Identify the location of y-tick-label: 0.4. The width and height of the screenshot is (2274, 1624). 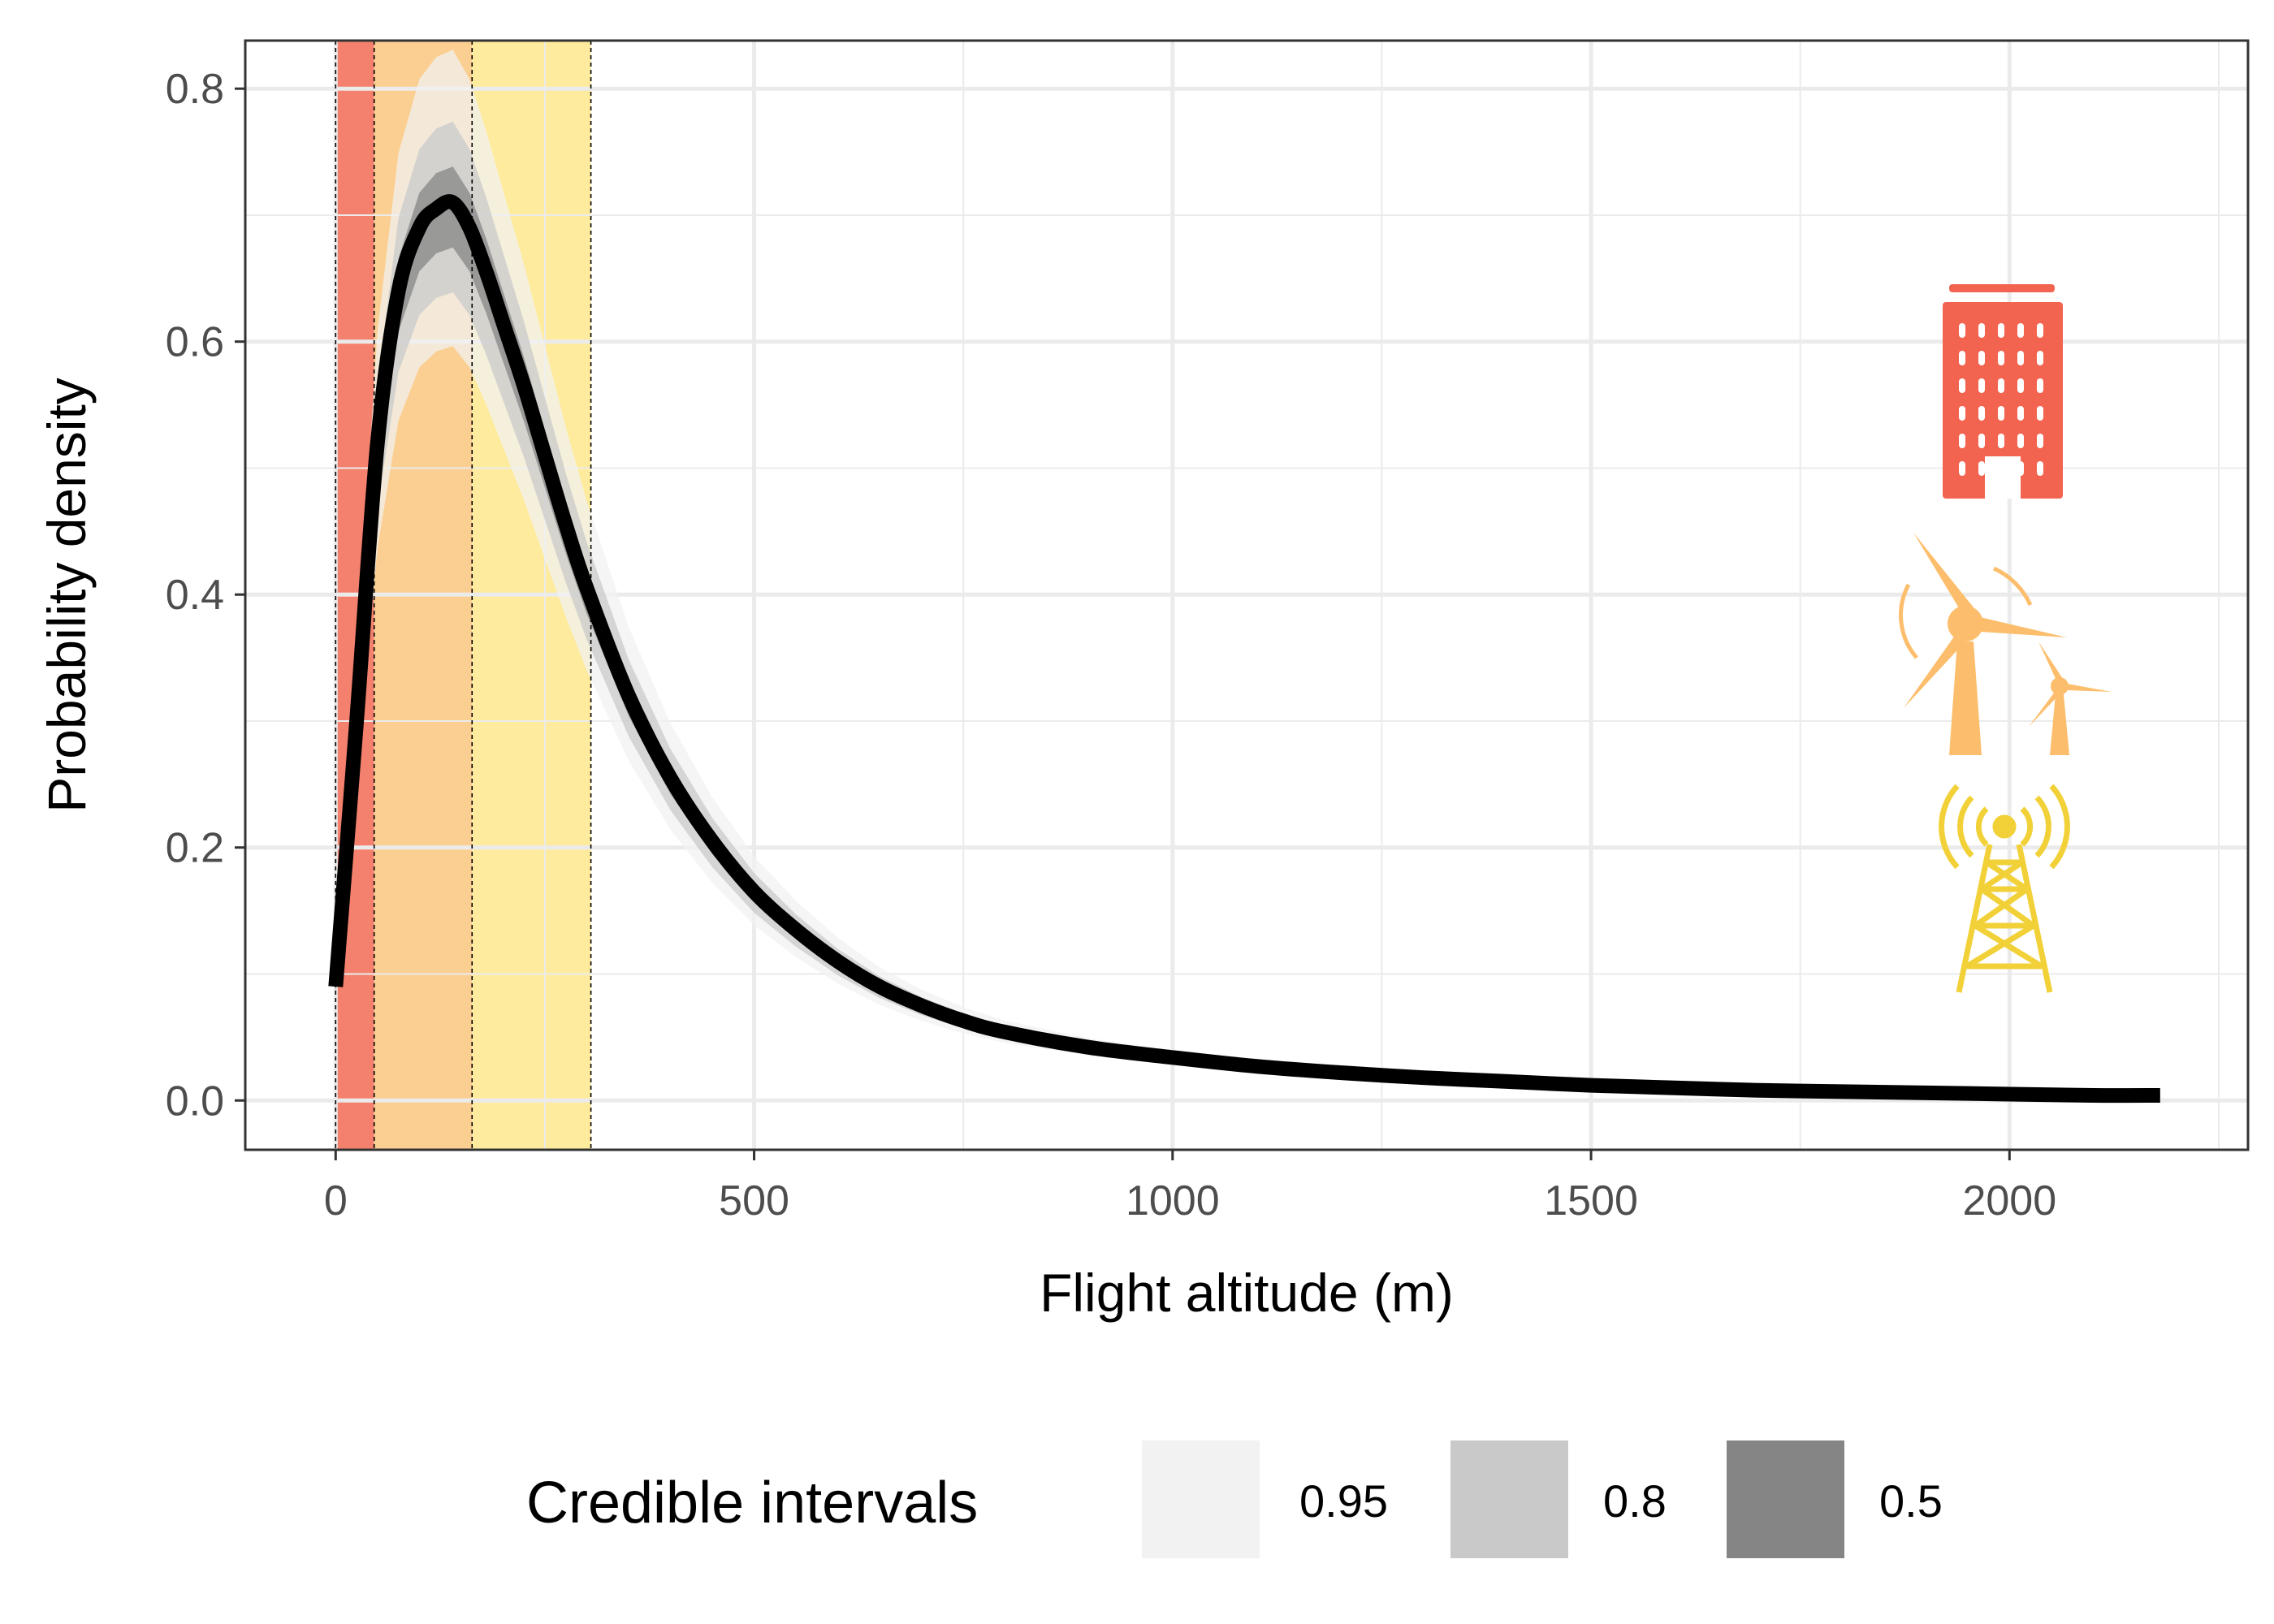
(195, 596).